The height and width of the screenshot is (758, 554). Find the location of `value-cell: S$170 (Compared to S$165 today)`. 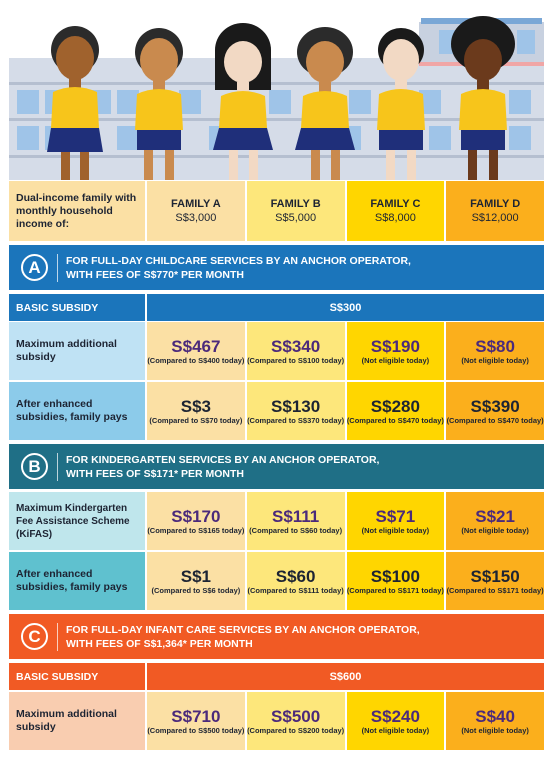

value-cell: S$170 (Compared to S$165 today) is located at coordinates (196, 521).